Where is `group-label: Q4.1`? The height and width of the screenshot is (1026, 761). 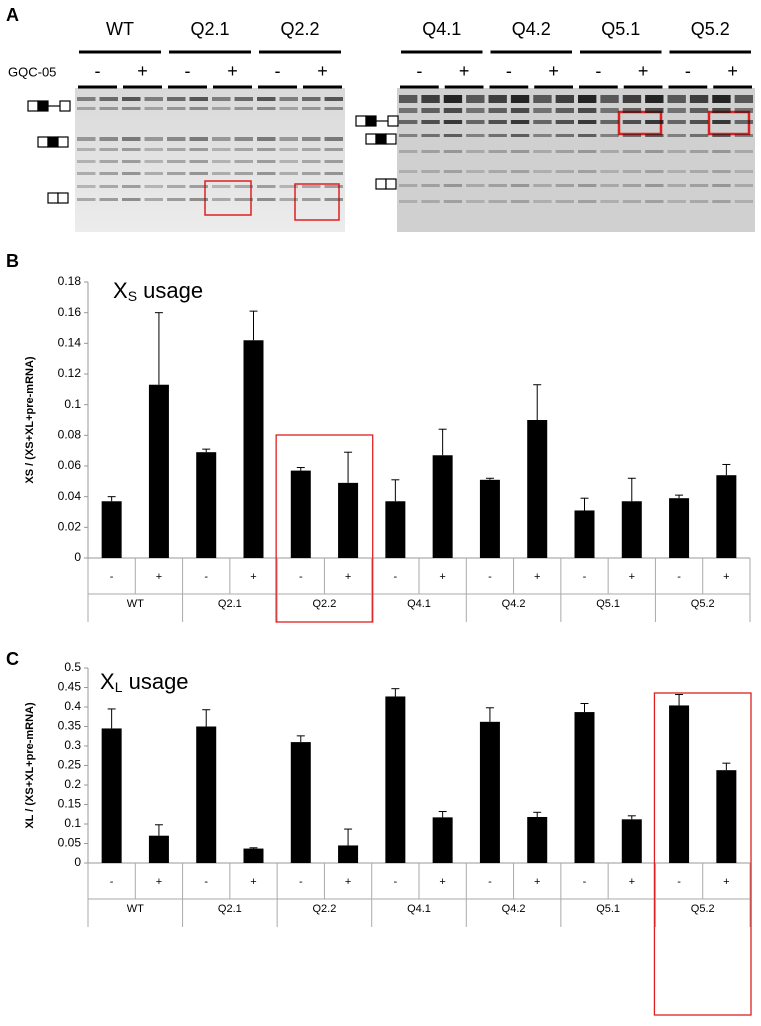
group-label: Q4.1 is located at coordinates (419, 604).